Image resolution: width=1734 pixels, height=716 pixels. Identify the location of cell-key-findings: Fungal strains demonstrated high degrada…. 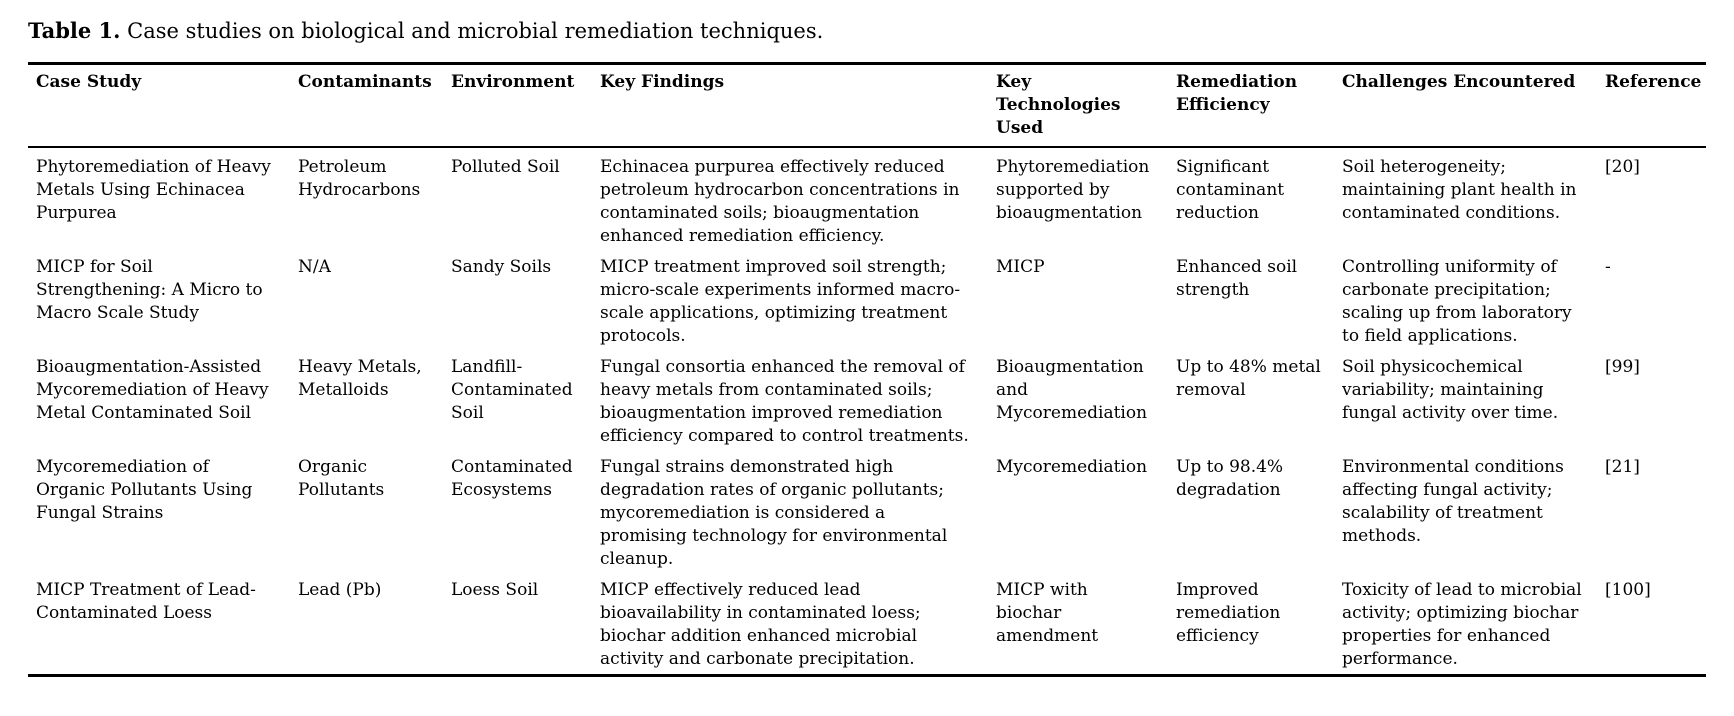
(774, 513).